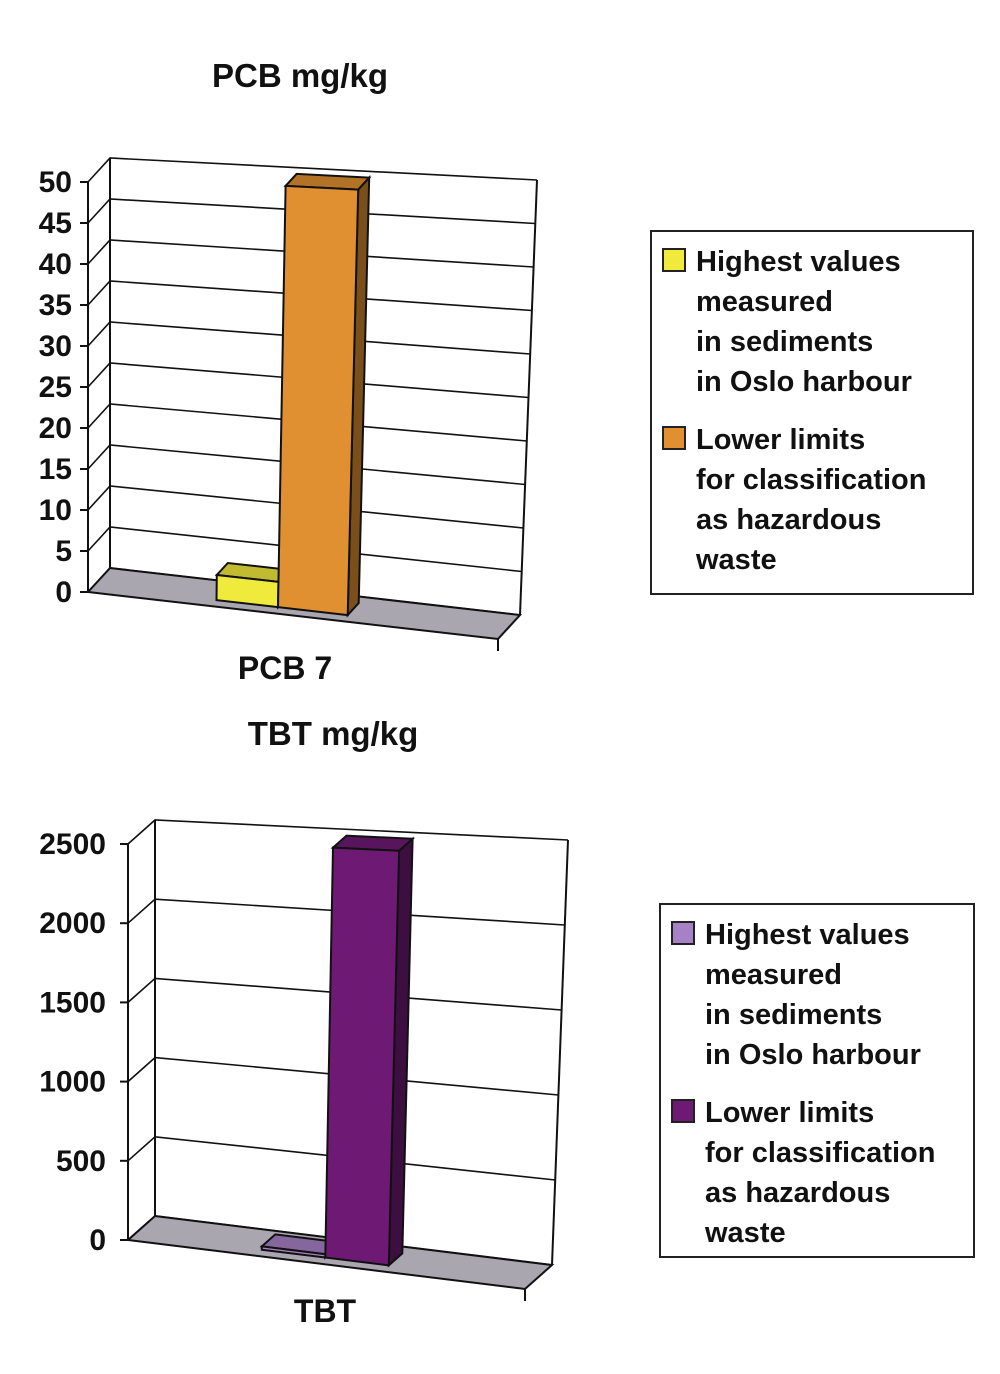 This screenshot has width=1000, height=1374. Describe the element at coordinates (55, 264) in the screenshot. I see `y-tick-label: 40` at that location.